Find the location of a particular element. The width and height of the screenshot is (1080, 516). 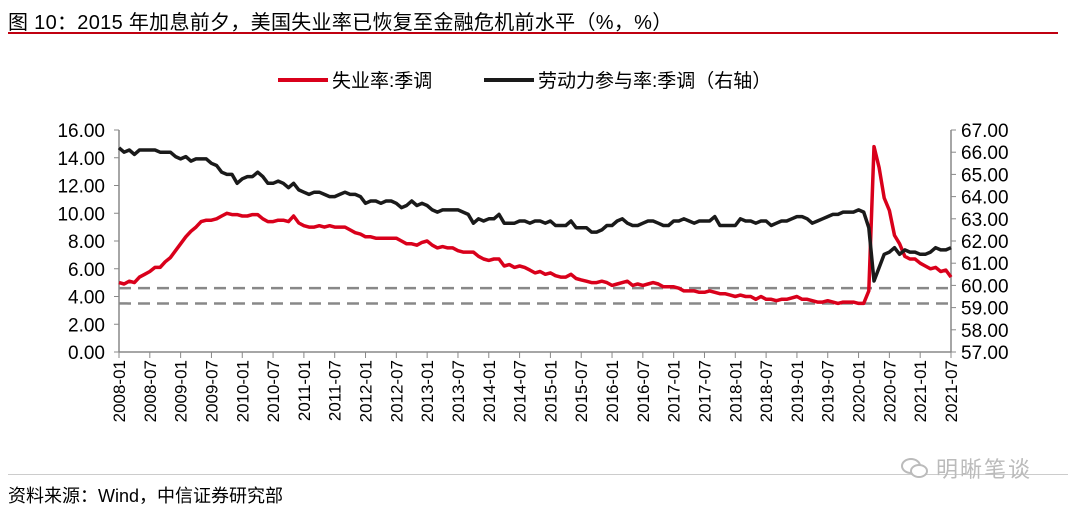

x-axis-tick-label: 2021-07 is located at coordinates (951, 391).